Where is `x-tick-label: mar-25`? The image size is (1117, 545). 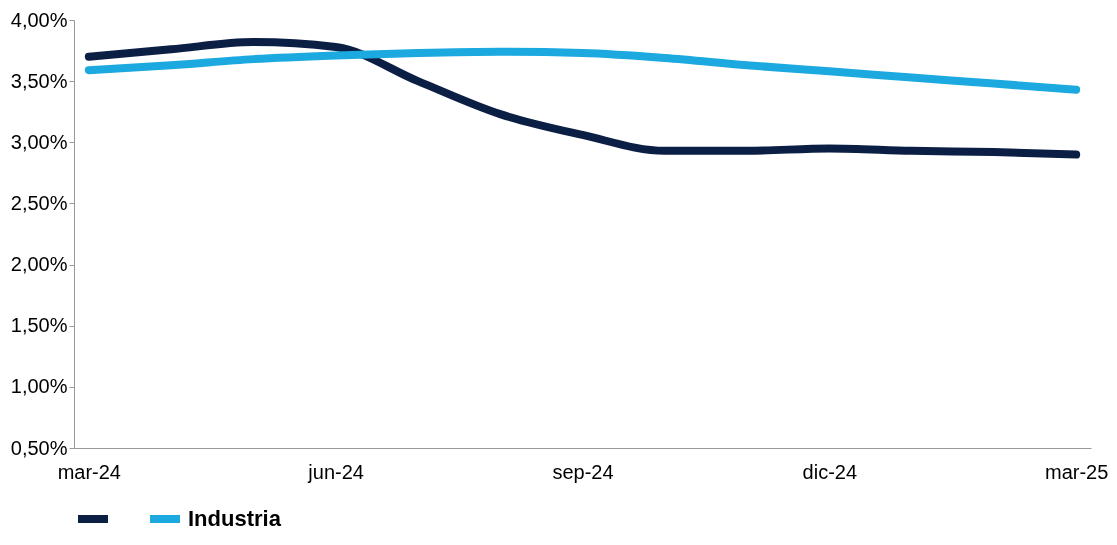
x-tick-label: mar-25 is located at coordinates (1077, 471).